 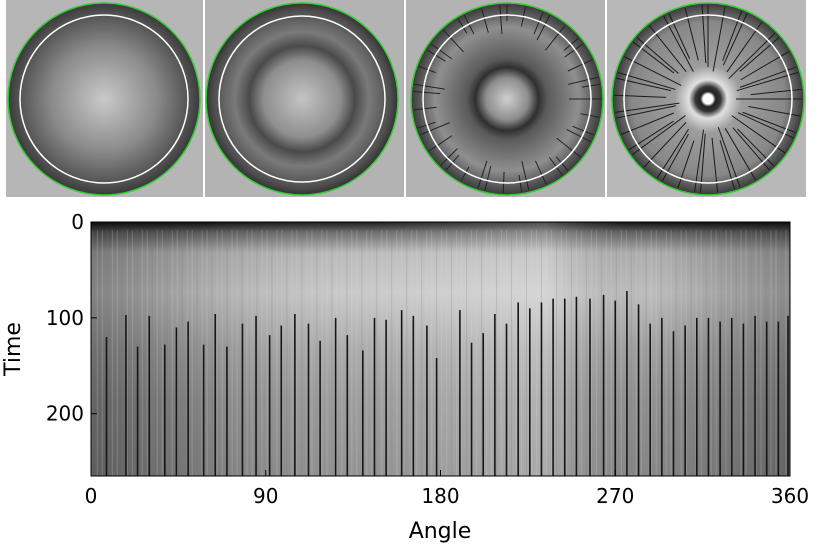 What do you see at coordinates (91, 496) in the screenshot?
I see `x-tick-label: 0` at bounding box center [91, 496].